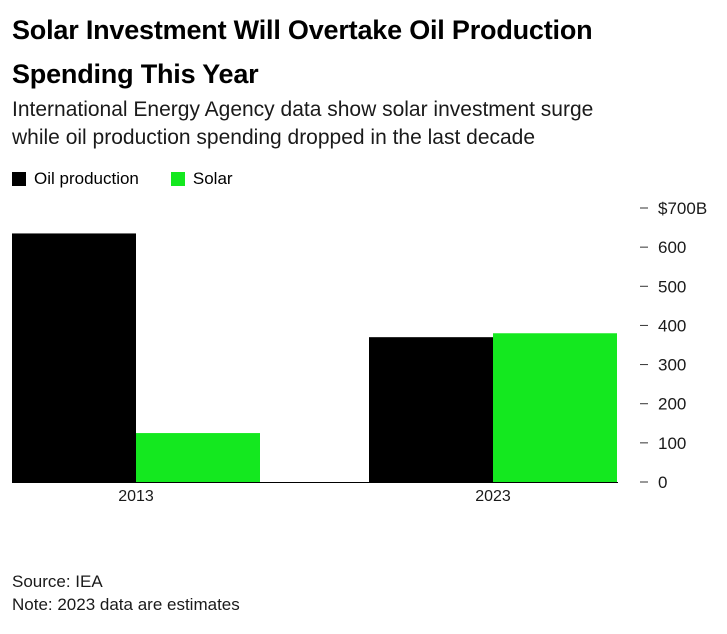  I want to click on legend-swatch-solar, so click(177, 179).